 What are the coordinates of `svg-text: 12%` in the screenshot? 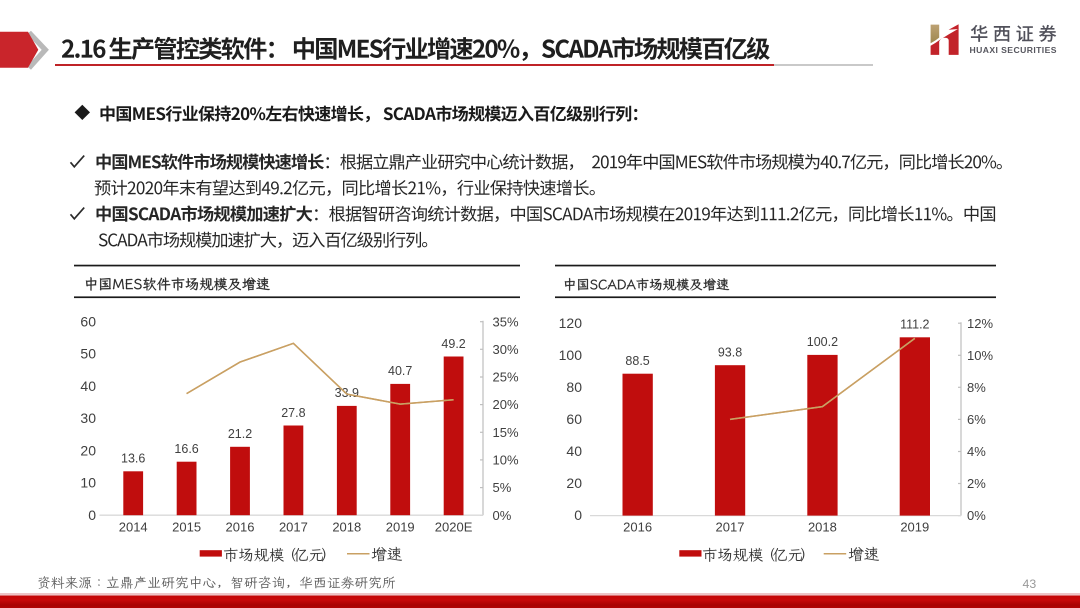 It's located at (980, 323).